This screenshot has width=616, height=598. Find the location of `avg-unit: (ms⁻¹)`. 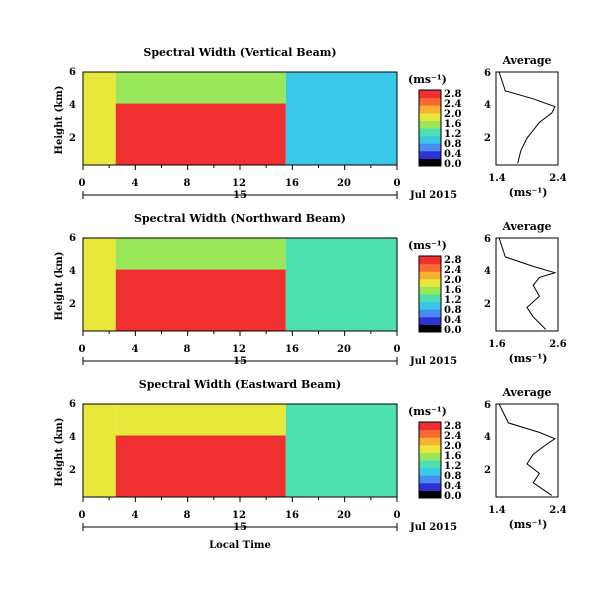

avg-unit: (ms⁻¹) is located at coordinates (528, 524).